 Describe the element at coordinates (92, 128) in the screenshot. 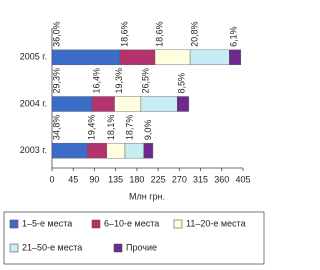

I see `share-label: 19,4%` at that location.